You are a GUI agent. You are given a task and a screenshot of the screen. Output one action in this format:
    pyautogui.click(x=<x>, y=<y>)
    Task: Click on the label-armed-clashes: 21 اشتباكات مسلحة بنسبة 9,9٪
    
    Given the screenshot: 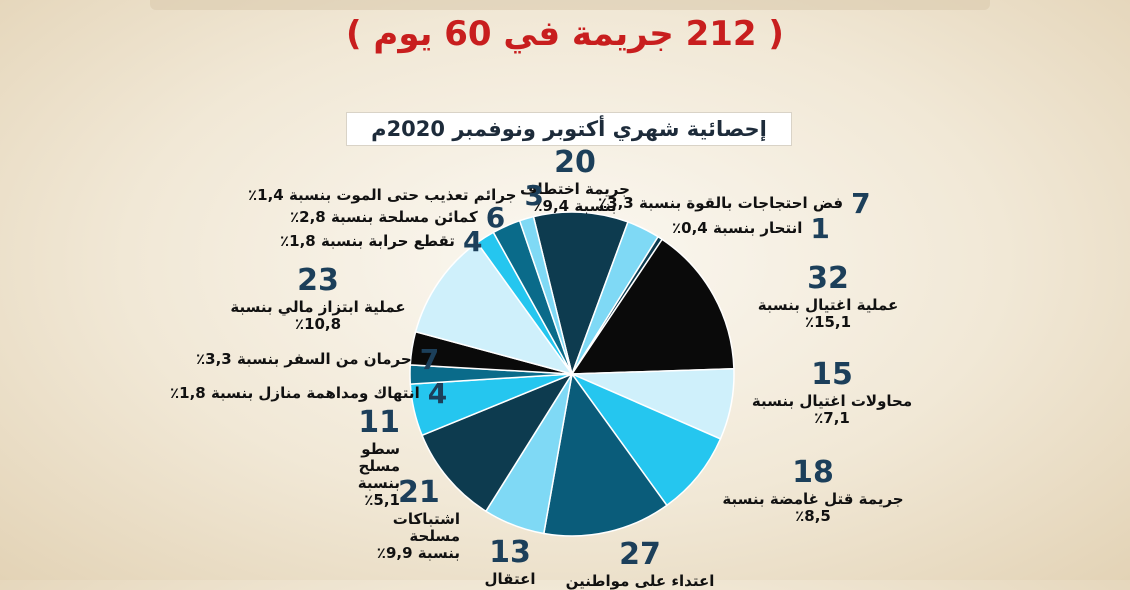 What is the action you would take?
    pyautogui.click(x=418, y=518)
    